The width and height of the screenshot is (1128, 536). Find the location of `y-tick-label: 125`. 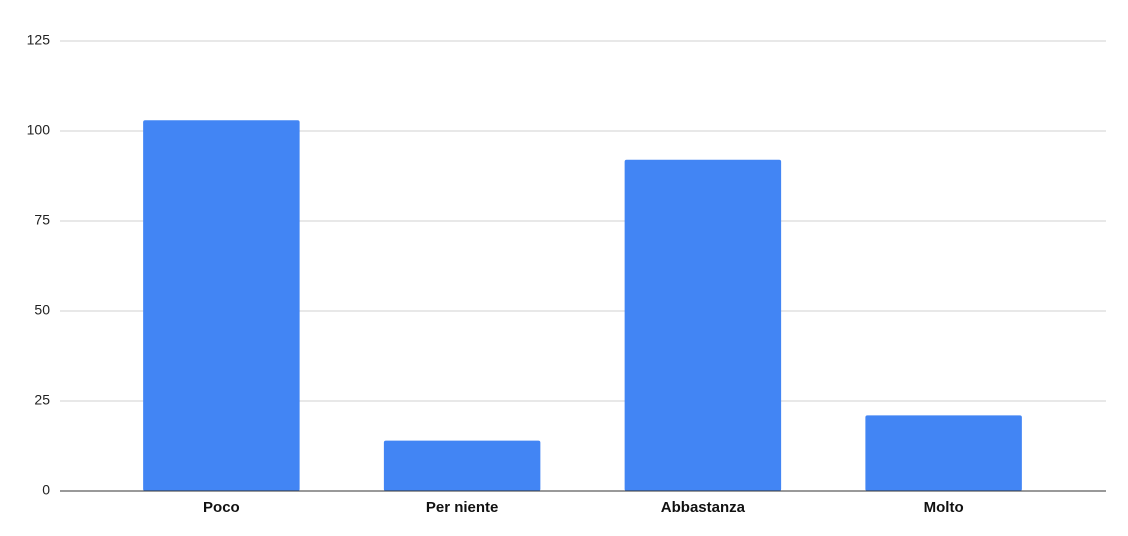

y-tick-label: 125 is located at coordinates (39, 40).